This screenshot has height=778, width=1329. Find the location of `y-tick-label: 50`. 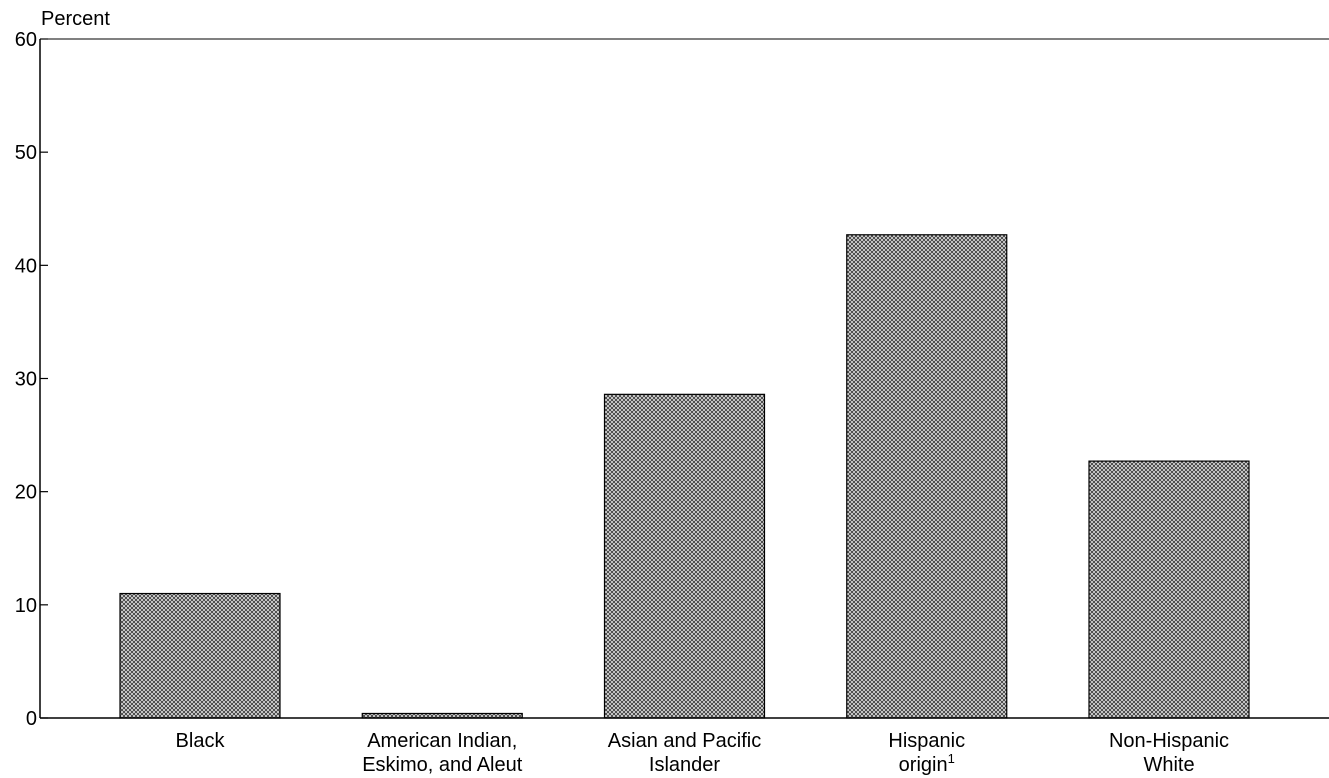

y-tick-label: 50 is located at coordinates (26, 153).